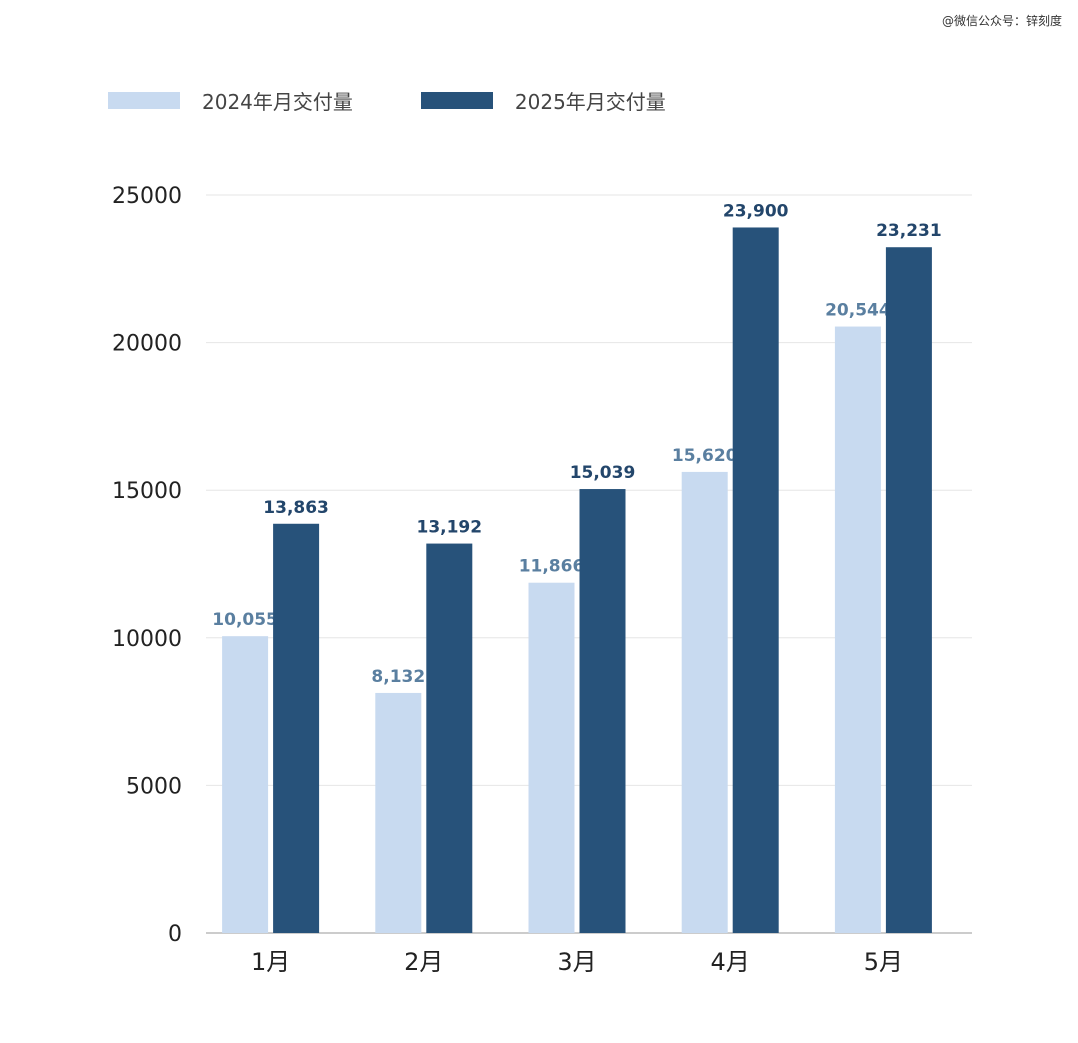 The height and width of the screenshot is (1043, 1078). Describe the element at coordinates (423, 962) in the screenshot. I see `x-tick-label: 2月` at that location.